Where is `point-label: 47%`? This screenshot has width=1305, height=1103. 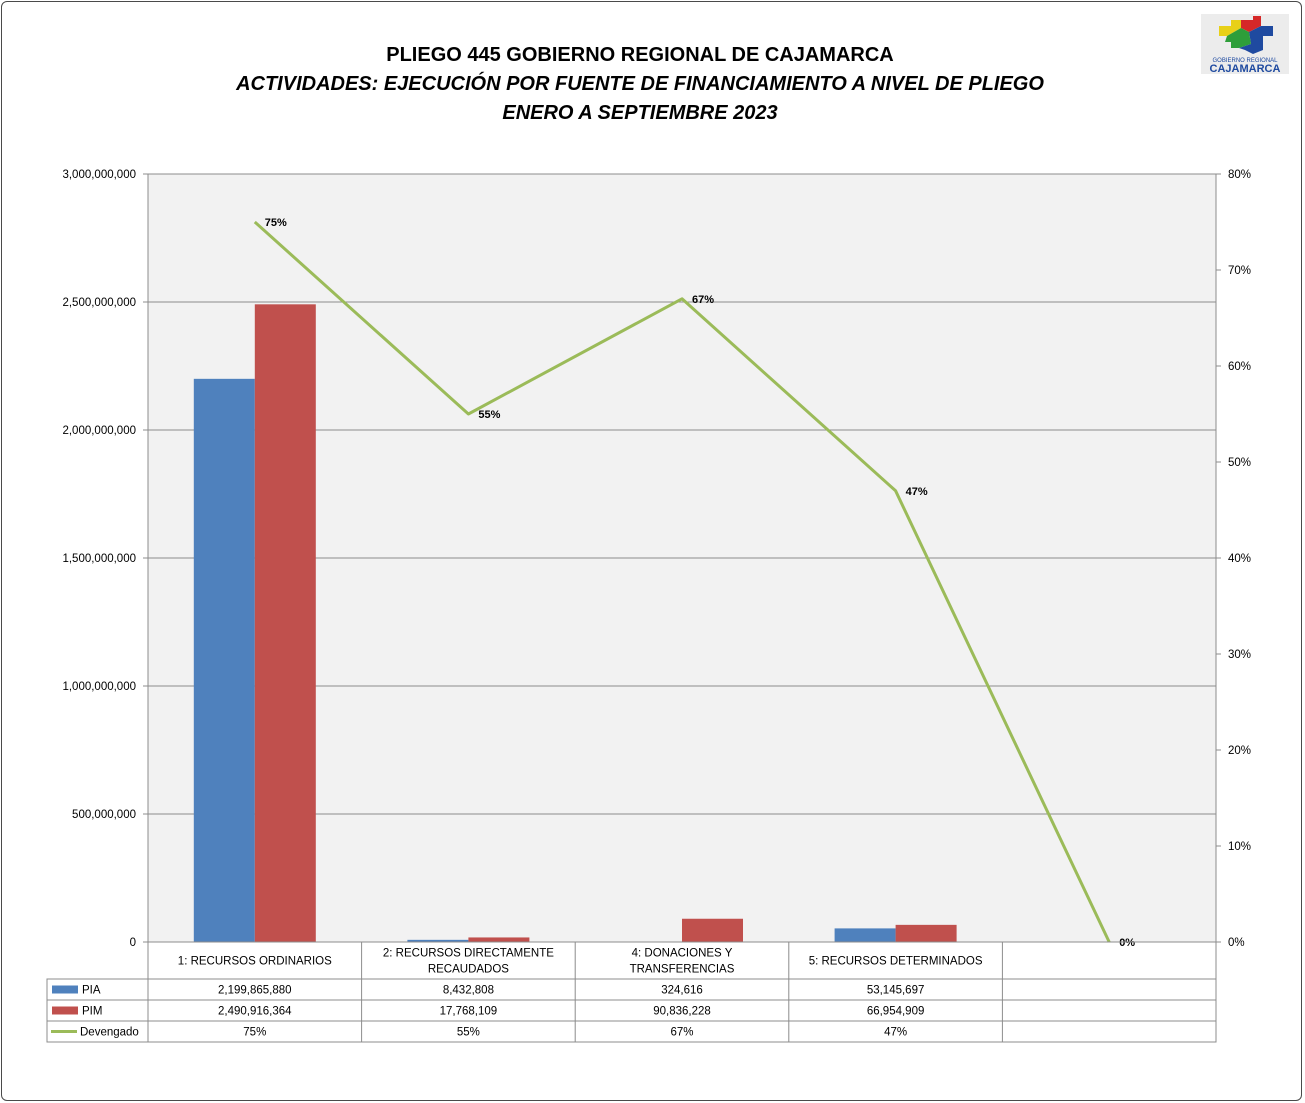 point-label: 47% is located at coordinates (917, 492).